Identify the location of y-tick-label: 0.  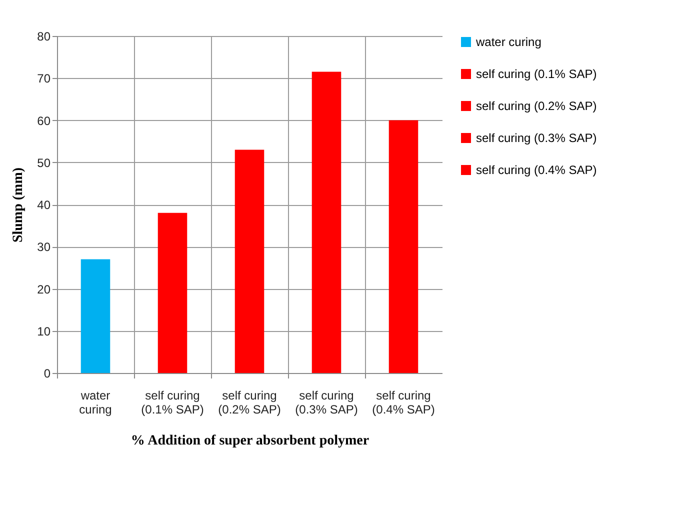
(47, 373).